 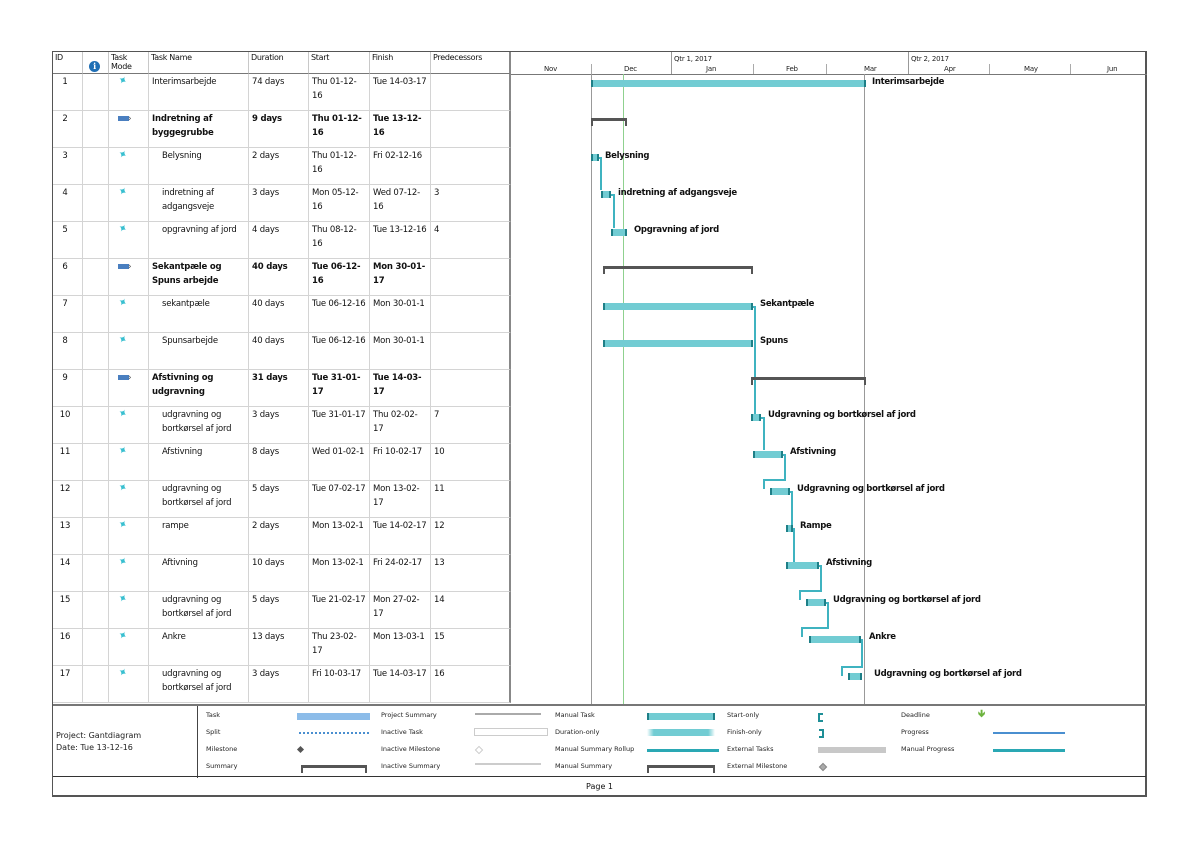 What do you see at coordinates (199, 573) in the screenshot?
I see `cell-task-name: Aftivning` at bounding box center [199, 573].